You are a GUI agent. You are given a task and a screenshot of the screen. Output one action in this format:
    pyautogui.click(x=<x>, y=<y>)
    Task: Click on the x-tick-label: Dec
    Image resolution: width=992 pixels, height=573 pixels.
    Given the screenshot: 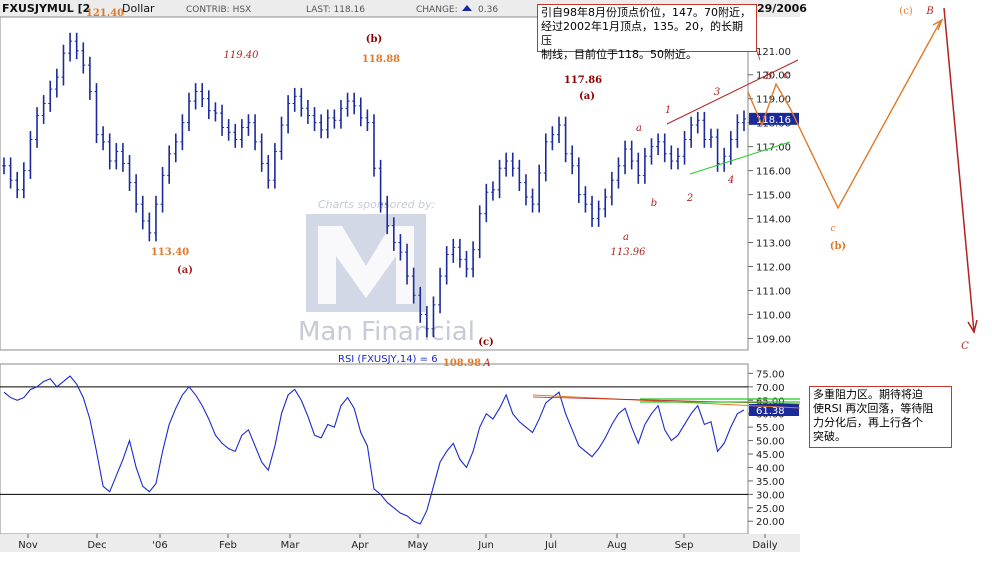 What is the action you would take?
    pyautogui.click(x=96, y=545)
    